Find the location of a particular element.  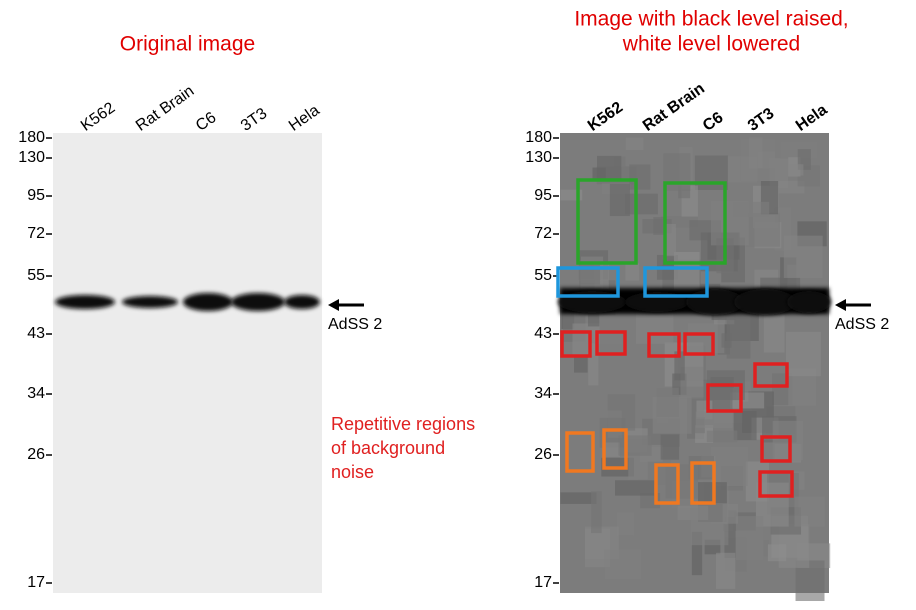

annotation: noise is located at coordinates (352, 472).